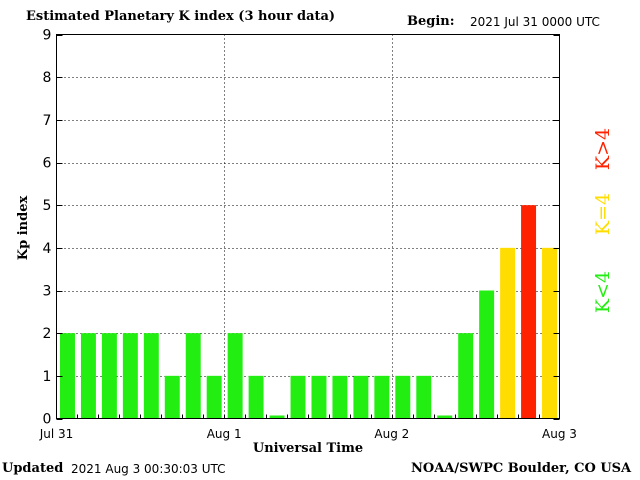 The height and width of the screenshot is (480, 640). Describe the element at coordinates (308, 434) in the screenshot. I see `x-tick-labels: Jul 31 Aug 1 Aug 2 Aug 3` at that location.